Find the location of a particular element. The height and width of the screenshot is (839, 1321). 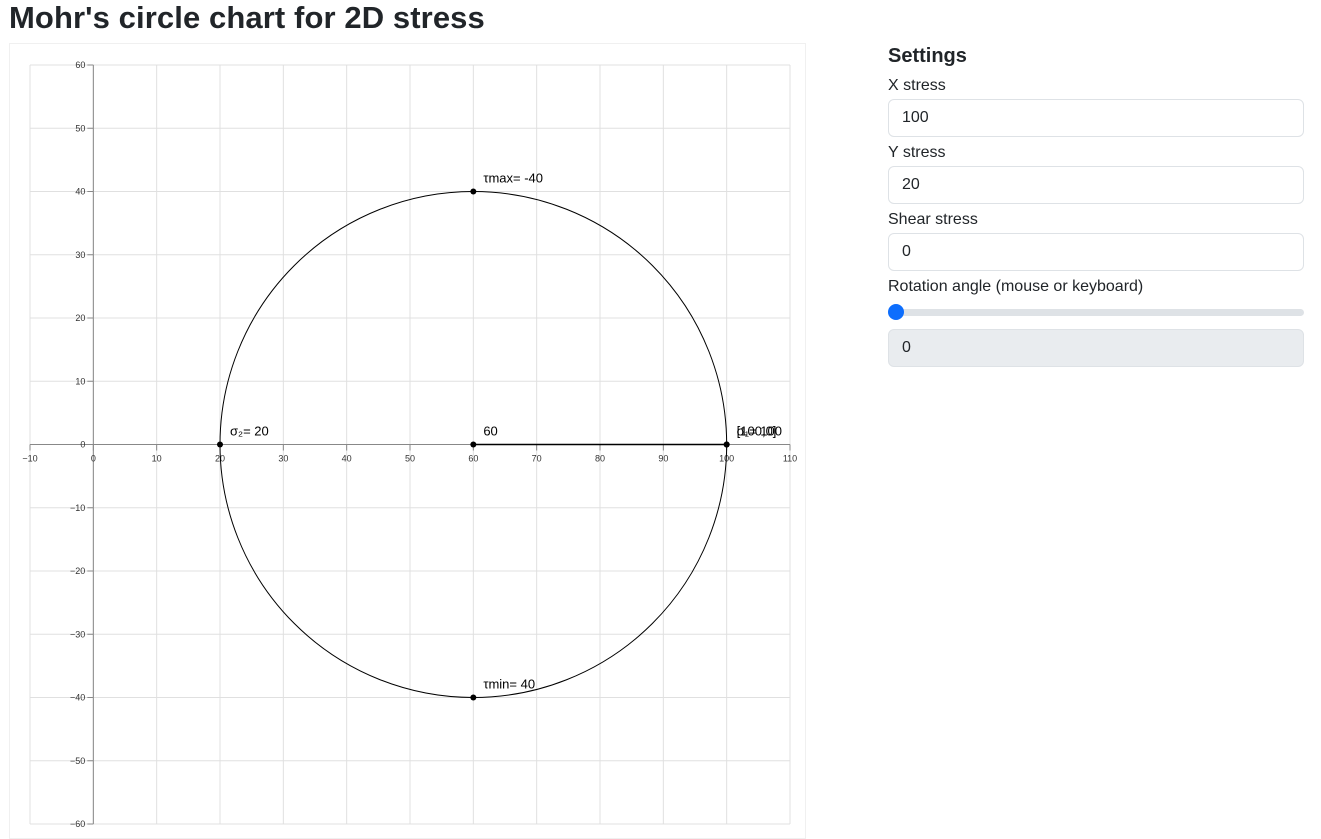

y-tick-label: 0 is located at coordinates (82, 445).